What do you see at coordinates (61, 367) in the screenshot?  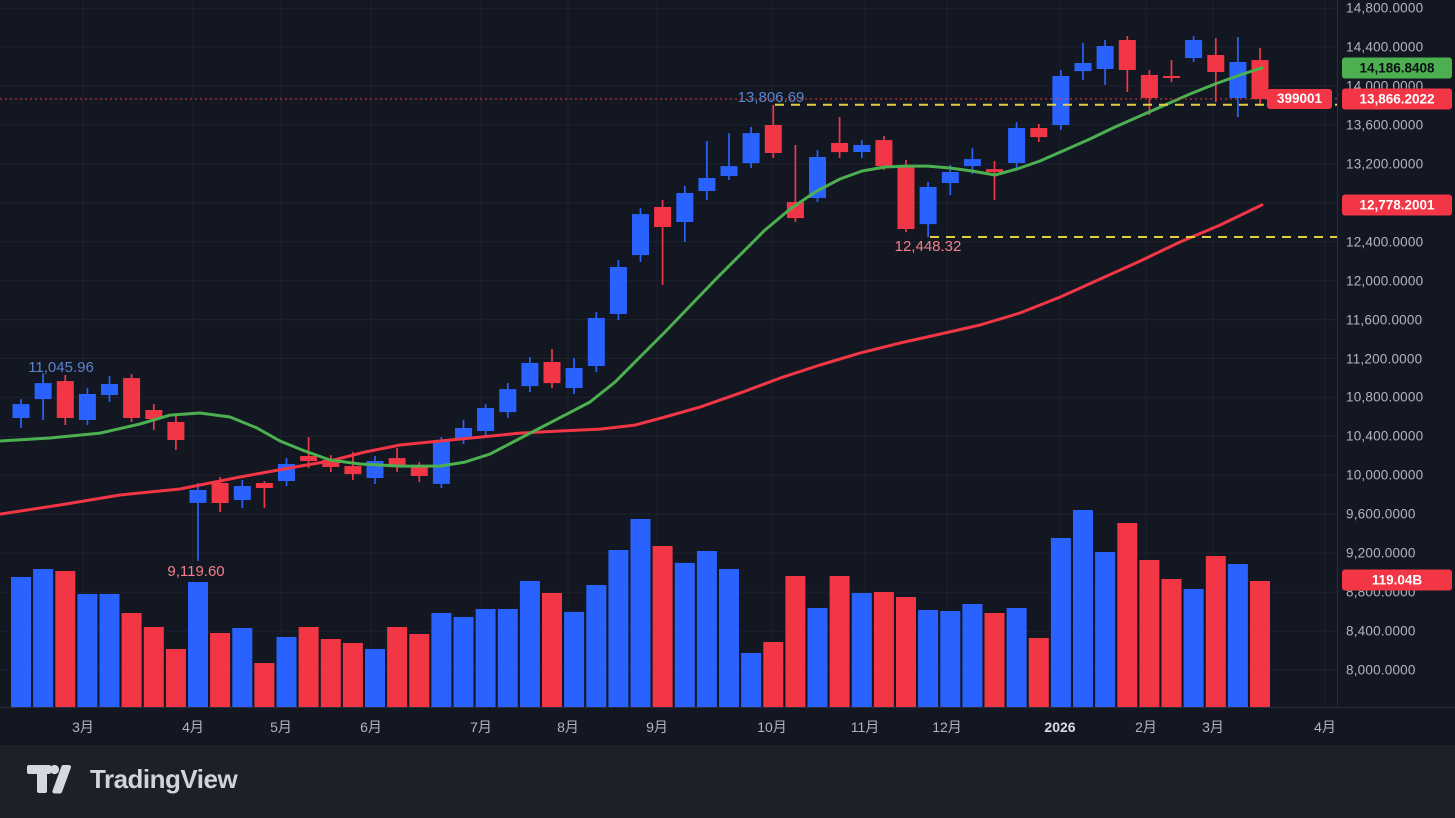 I see `price-annotation-label: 11,045.96` at bounding box center [61, 367].